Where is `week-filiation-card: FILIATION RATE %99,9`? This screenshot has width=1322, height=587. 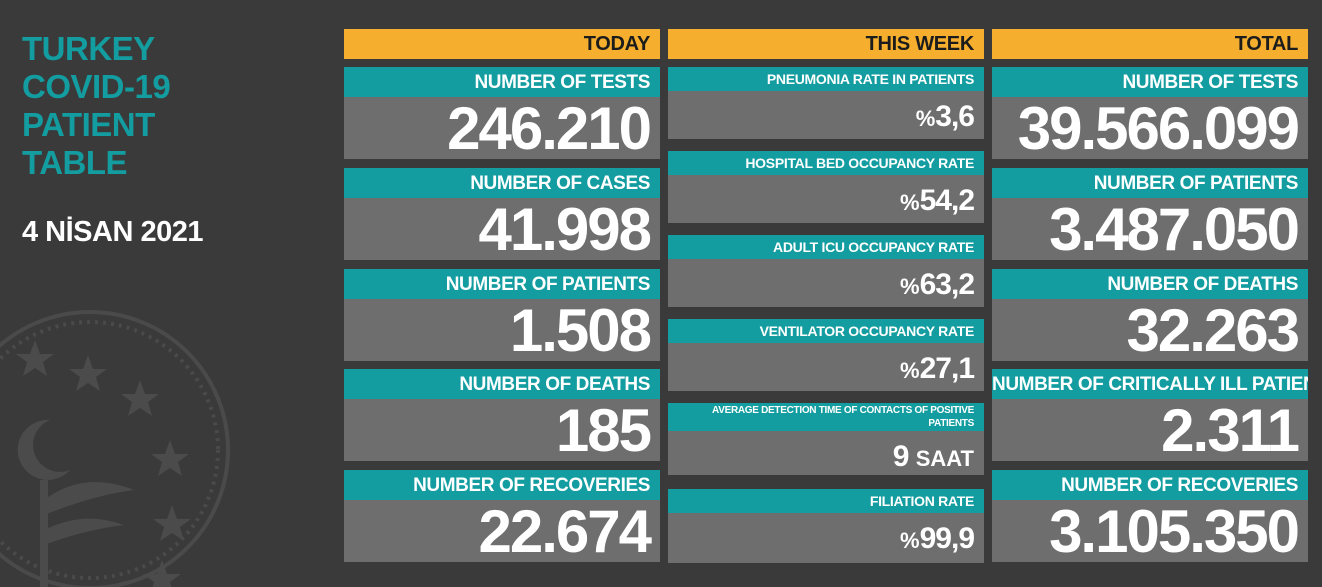
week-filiation-card: FILIATION RATE %99,9 is located at coordinates (826, 526).